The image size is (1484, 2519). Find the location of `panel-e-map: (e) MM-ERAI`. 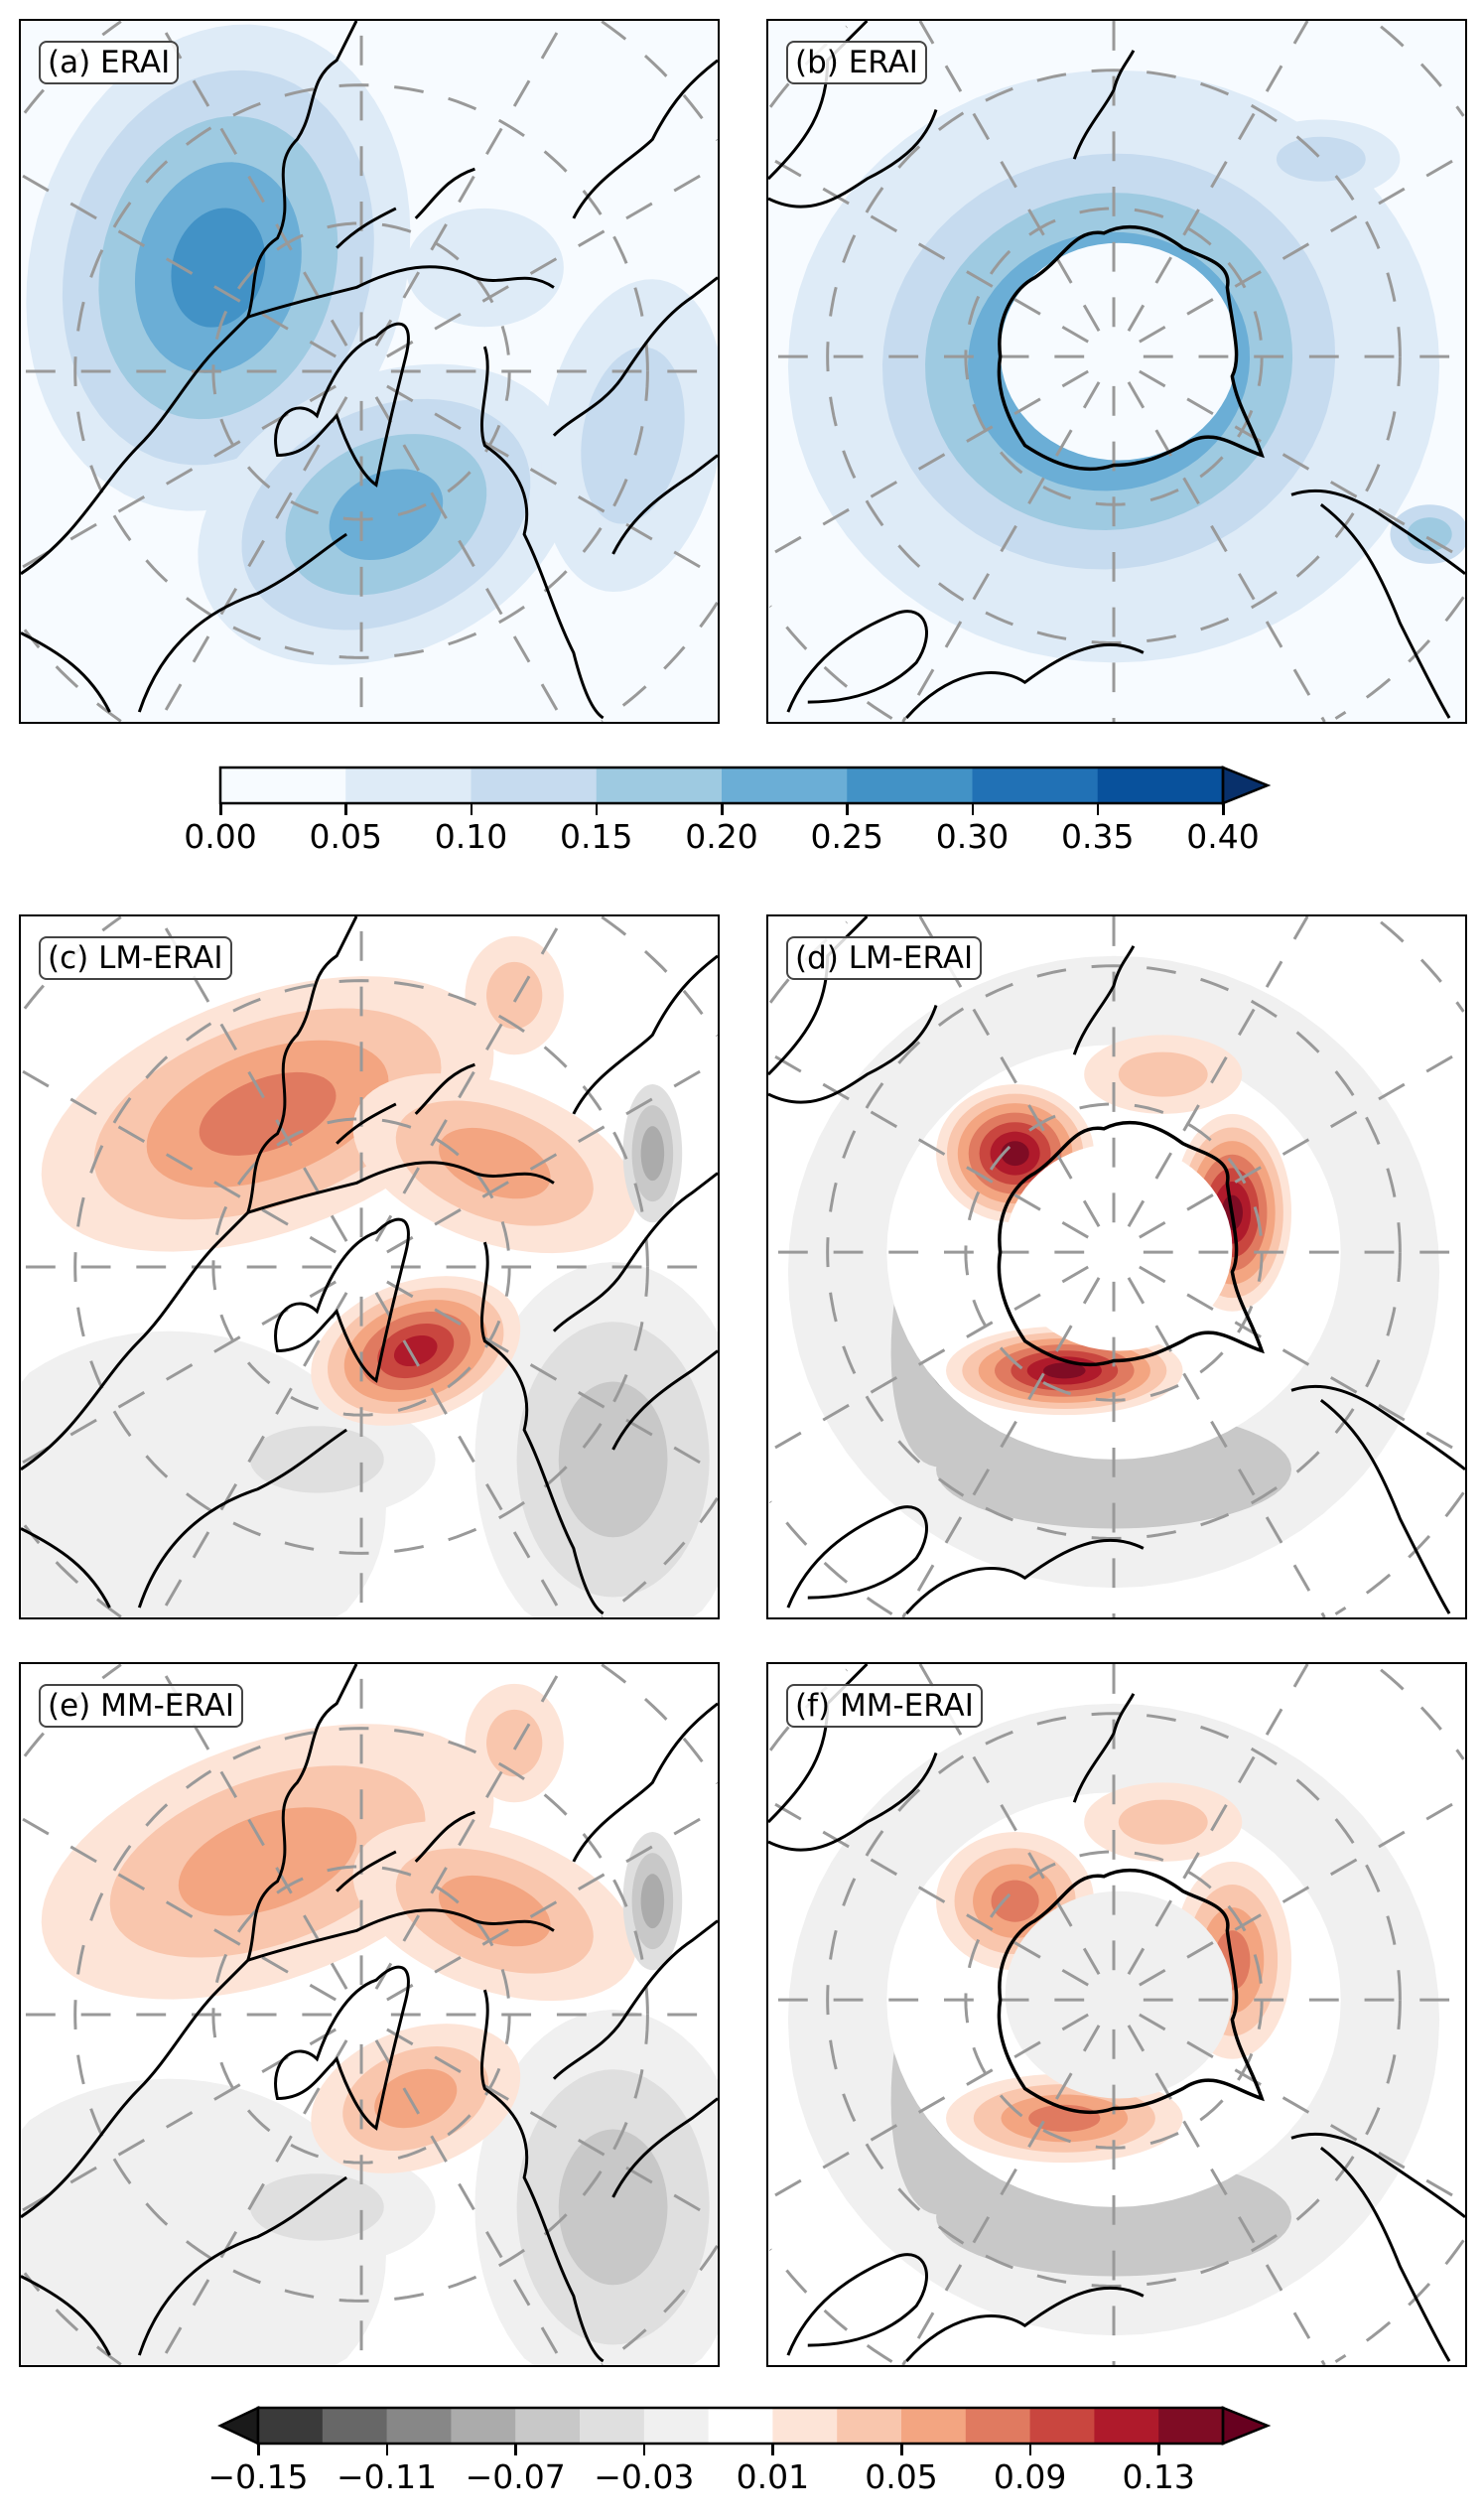

panel-e-map: (e) MM-ERAI is located at coordinates (369, 2015).